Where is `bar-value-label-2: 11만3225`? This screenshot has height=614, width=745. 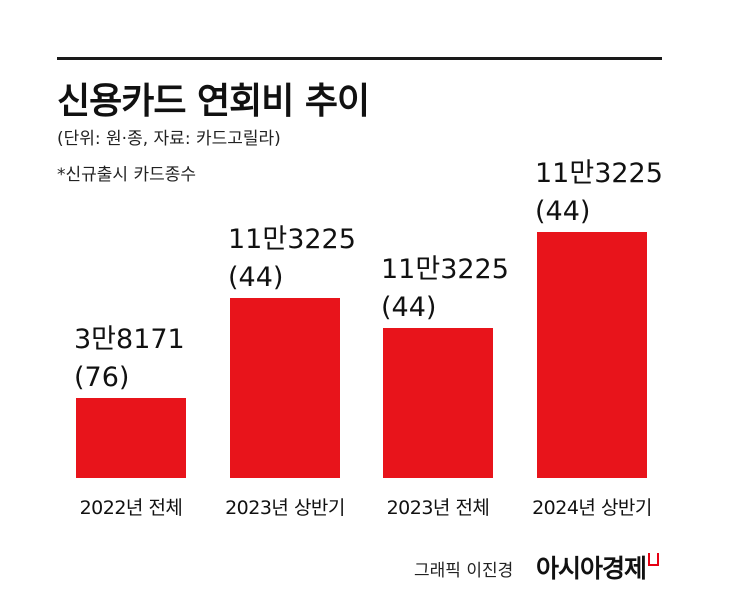
bar-value-label-2: 11만3225 is located at coordinates (292, 239).